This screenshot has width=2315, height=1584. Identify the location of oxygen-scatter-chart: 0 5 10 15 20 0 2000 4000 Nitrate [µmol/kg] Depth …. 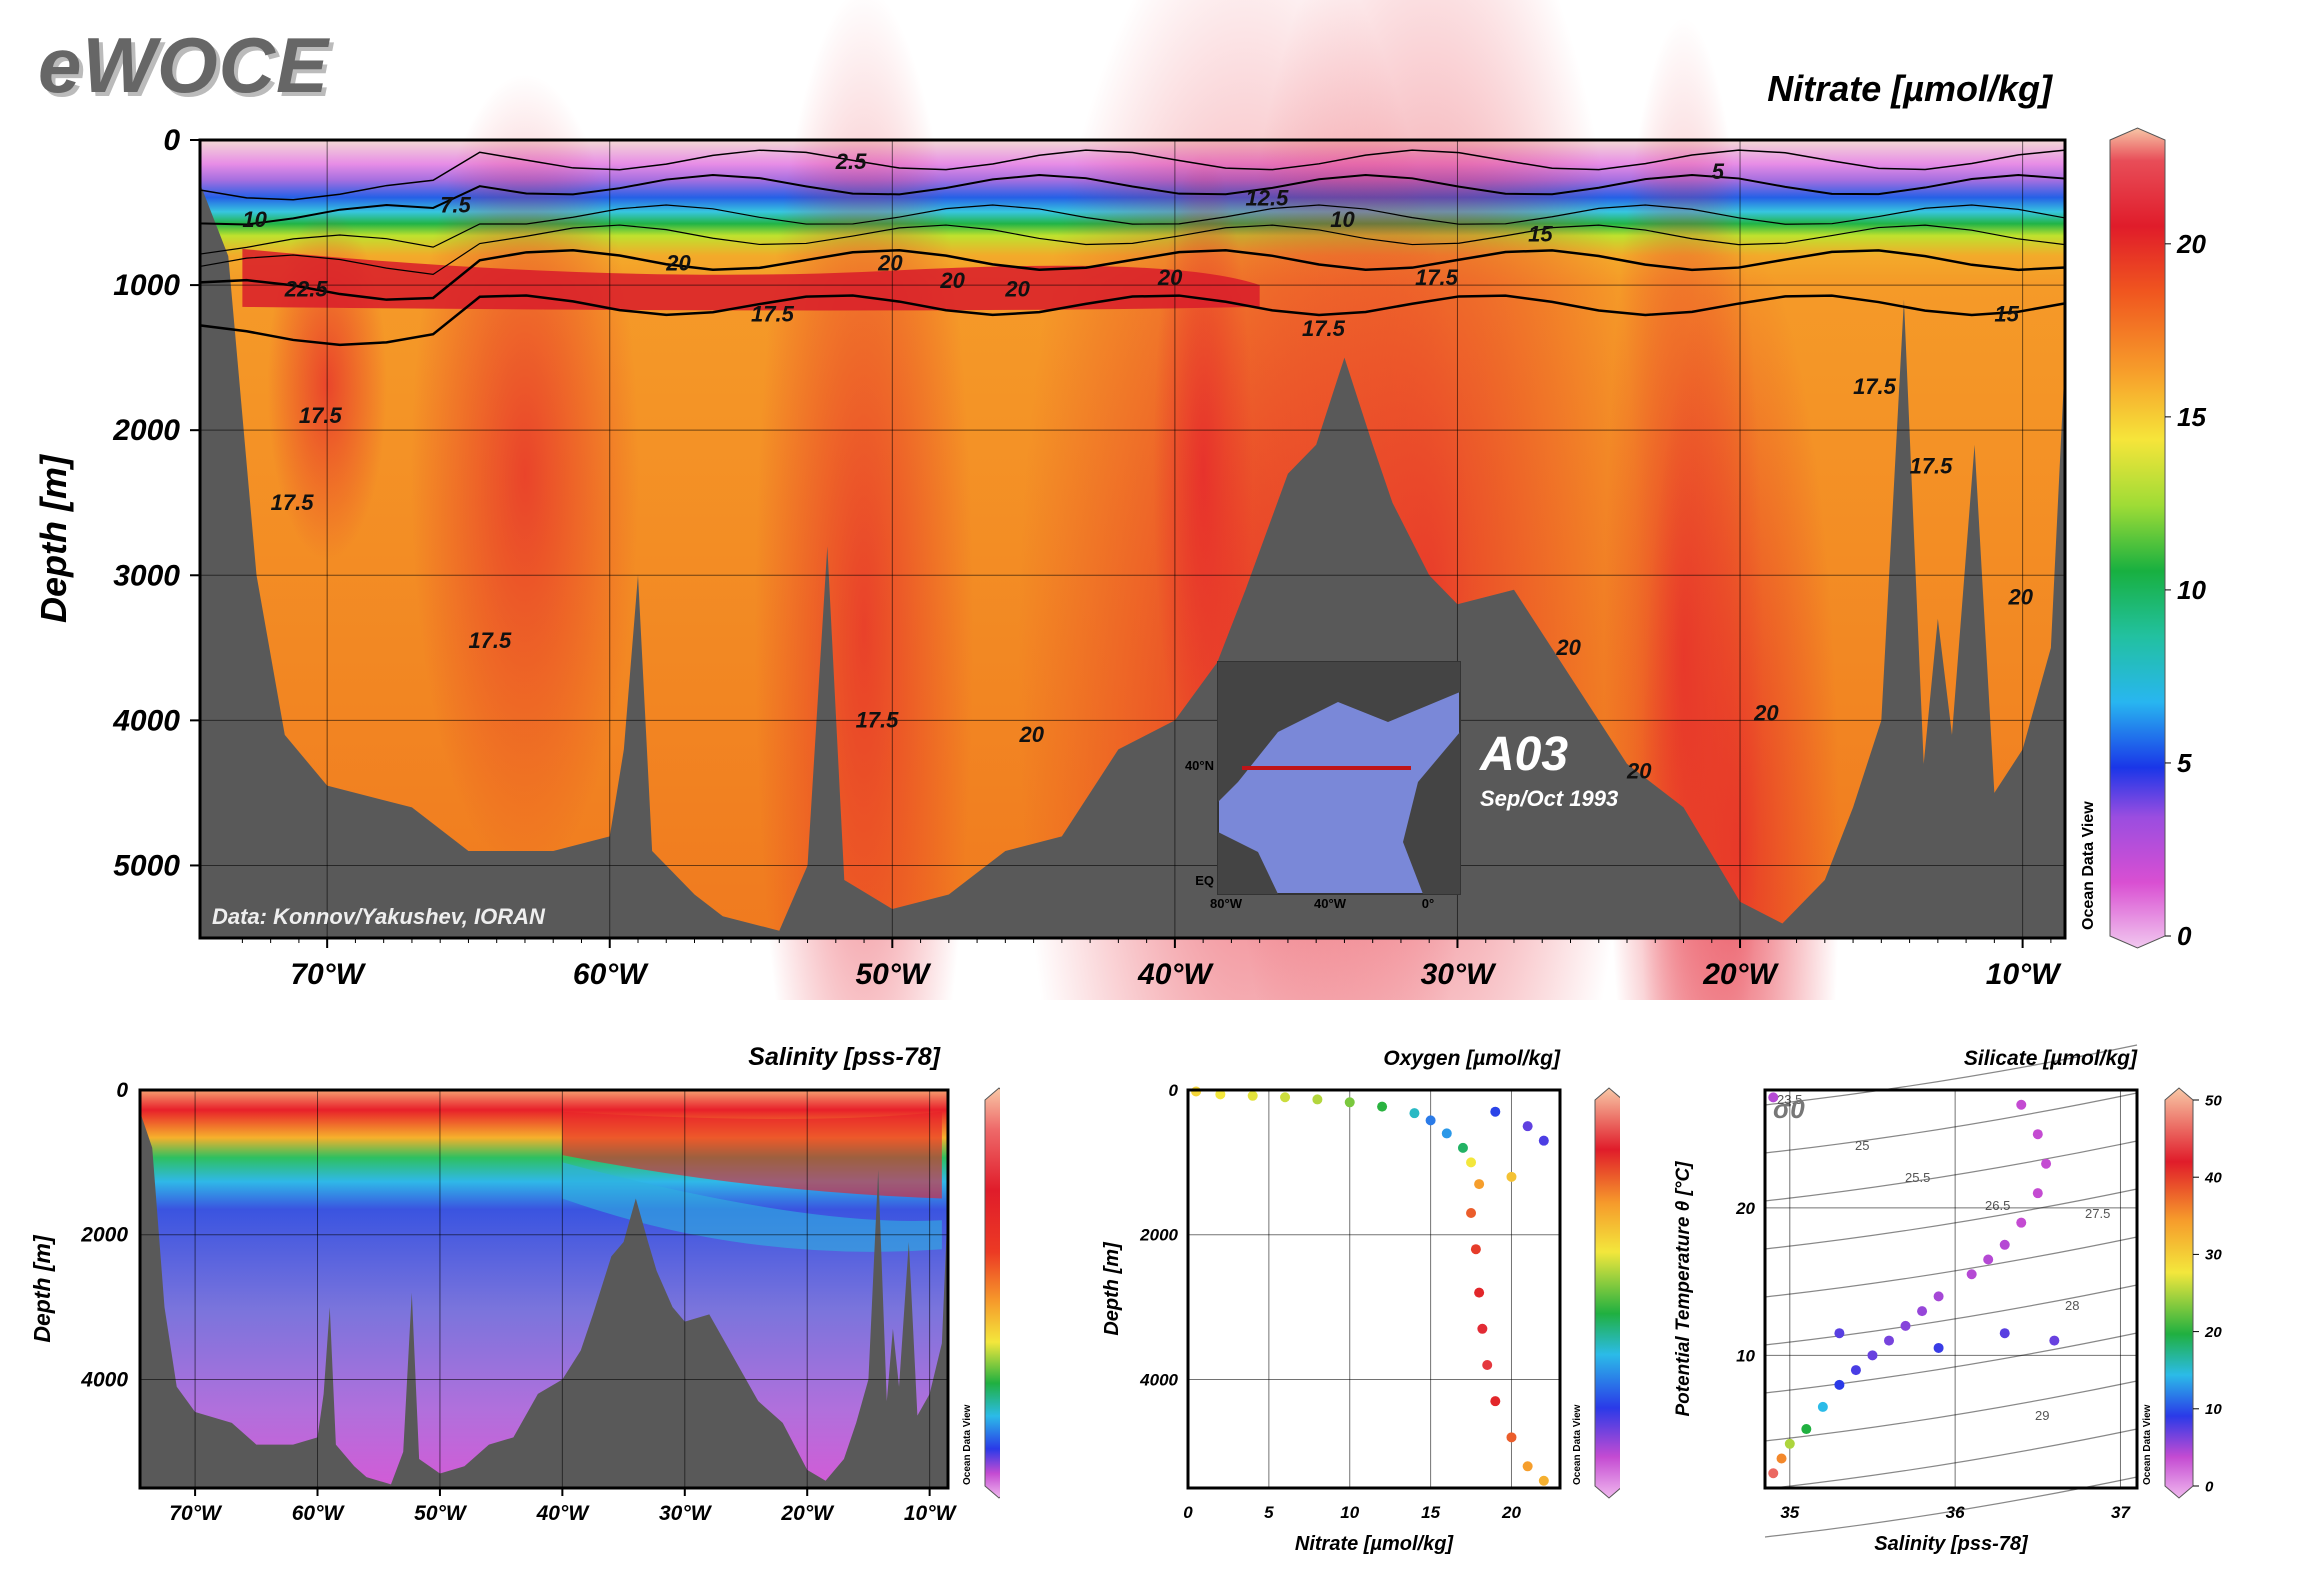
(1360, 1301).